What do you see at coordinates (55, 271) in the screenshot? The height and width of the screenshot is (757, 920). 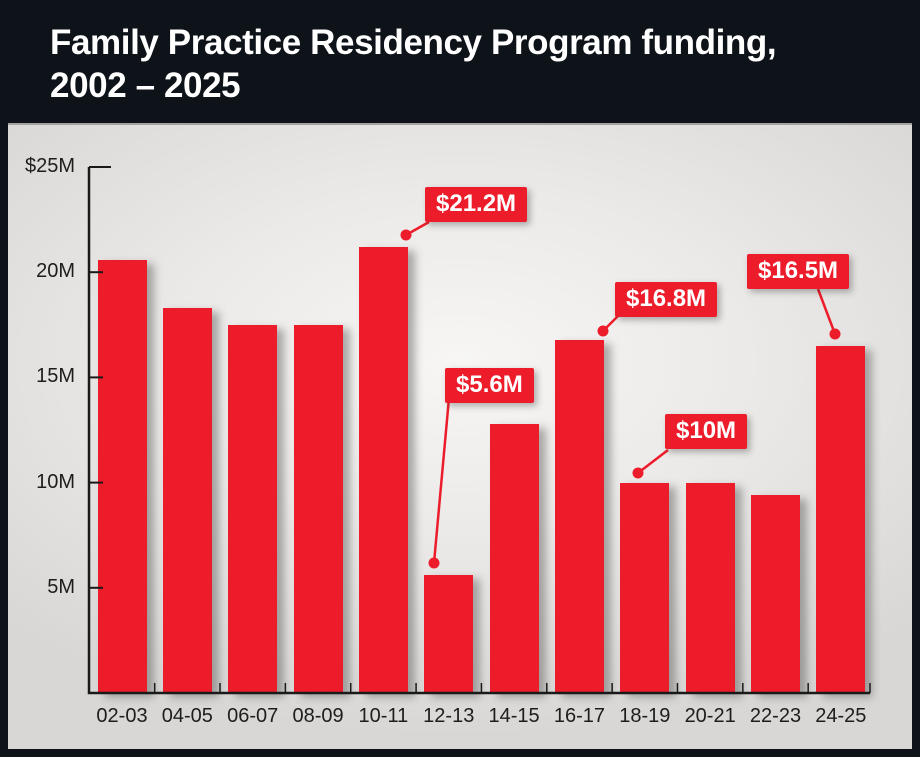 I see `y-tick-label-20M: 20M` at bounding box center [55, 271].